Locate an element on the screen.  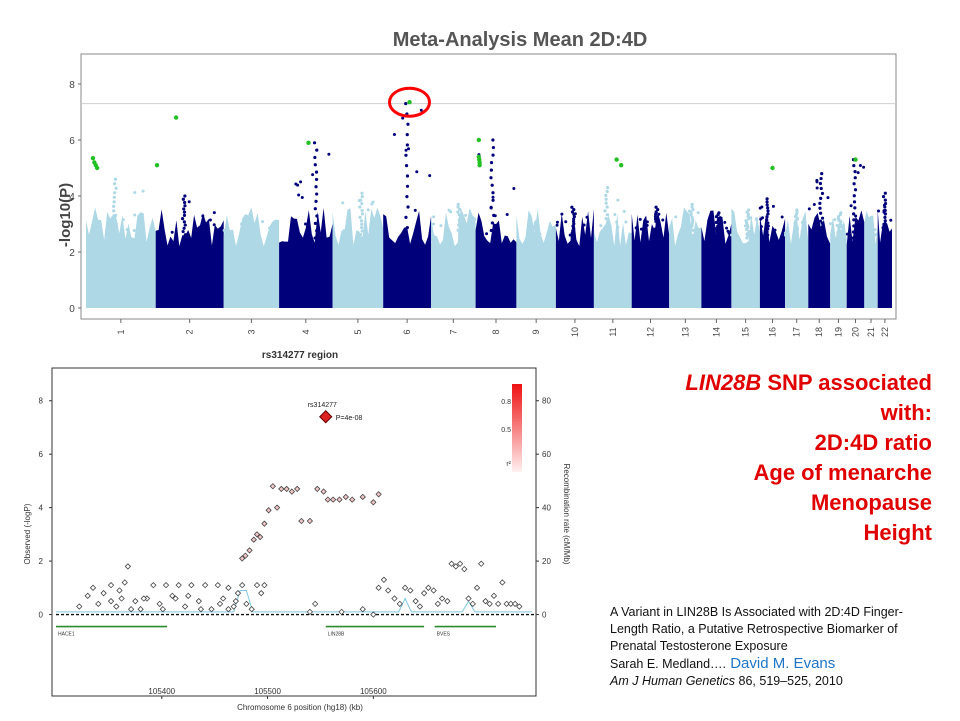
finding-trait: Age of menarche is located at coordinates (843, 472).